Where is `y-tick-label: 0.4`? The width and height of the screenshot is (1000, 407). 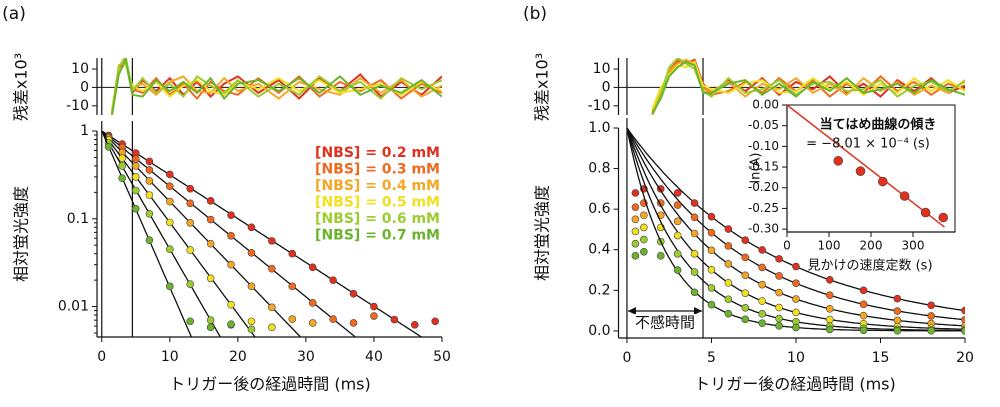 y-tick-label: 0.4 is located at coordinates (599, 250).